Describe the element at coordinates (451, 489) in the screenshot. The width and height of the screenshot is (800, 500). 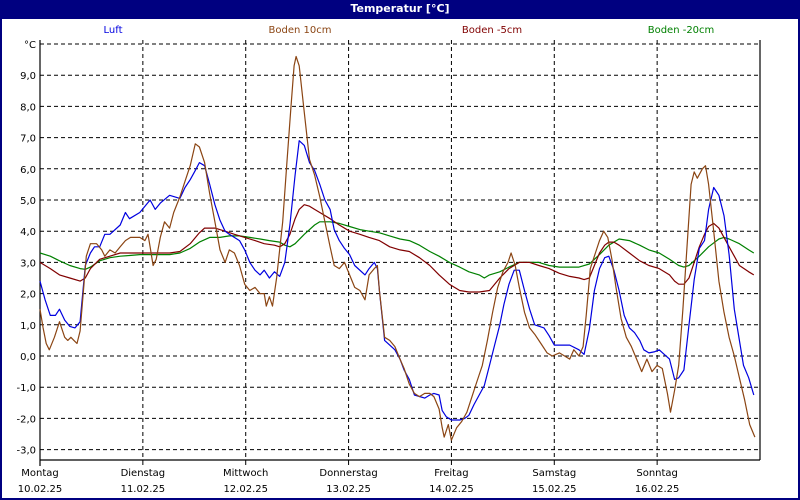
I see `x-date-label: 14.02.25` at that location.